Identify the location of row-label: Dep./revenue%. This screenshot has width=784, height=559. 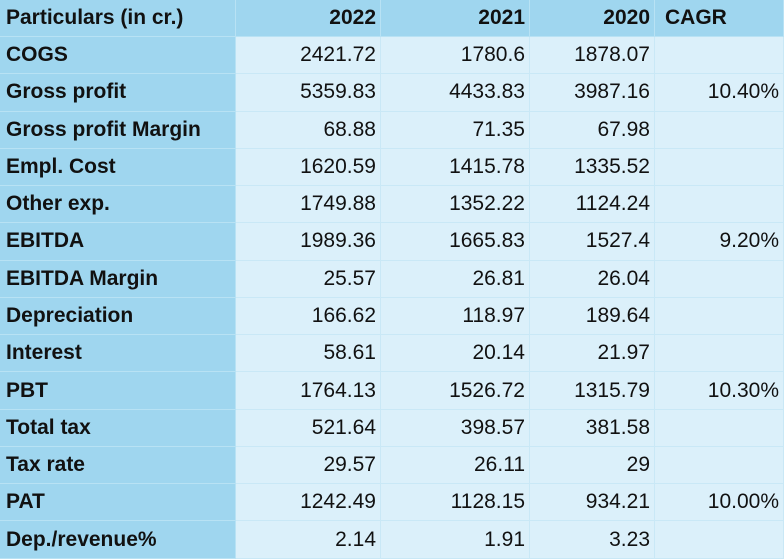
(118, 540).